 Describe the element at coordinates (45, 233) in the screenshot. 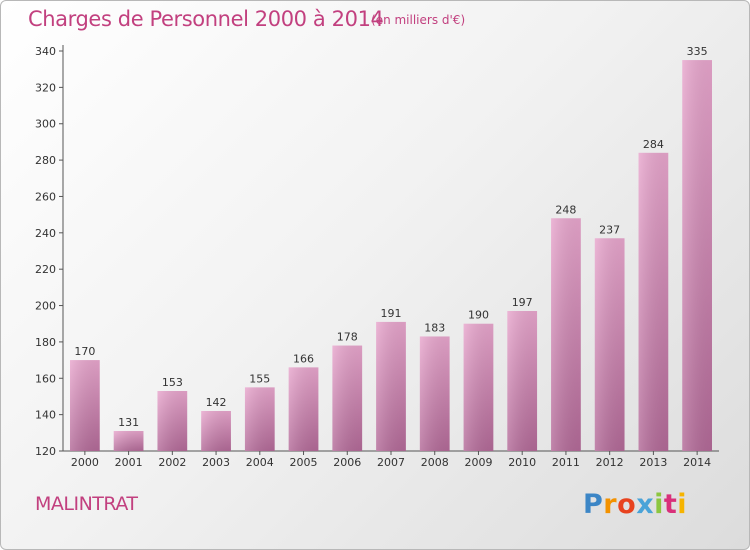

I see `y-tick-label: 240` at that location.